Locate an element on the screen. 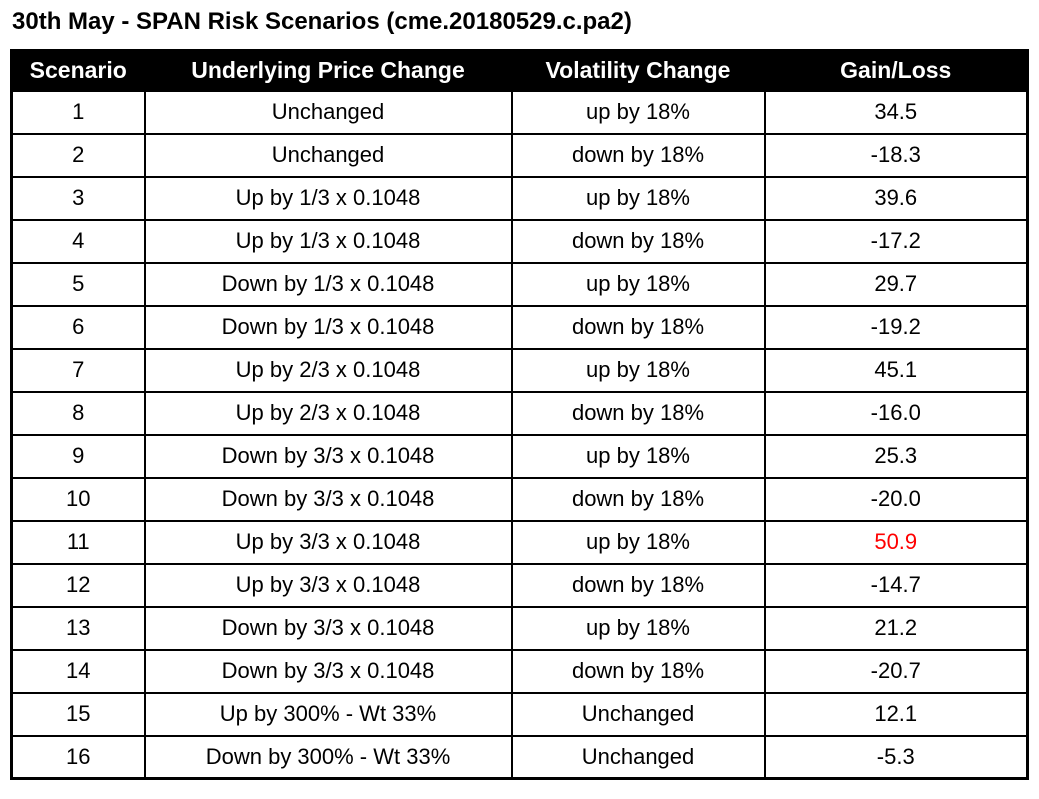 The height and width of the screenshot is (799, 1039). gain-loss-cell: 12.1 is located at coordinates (896, 714).